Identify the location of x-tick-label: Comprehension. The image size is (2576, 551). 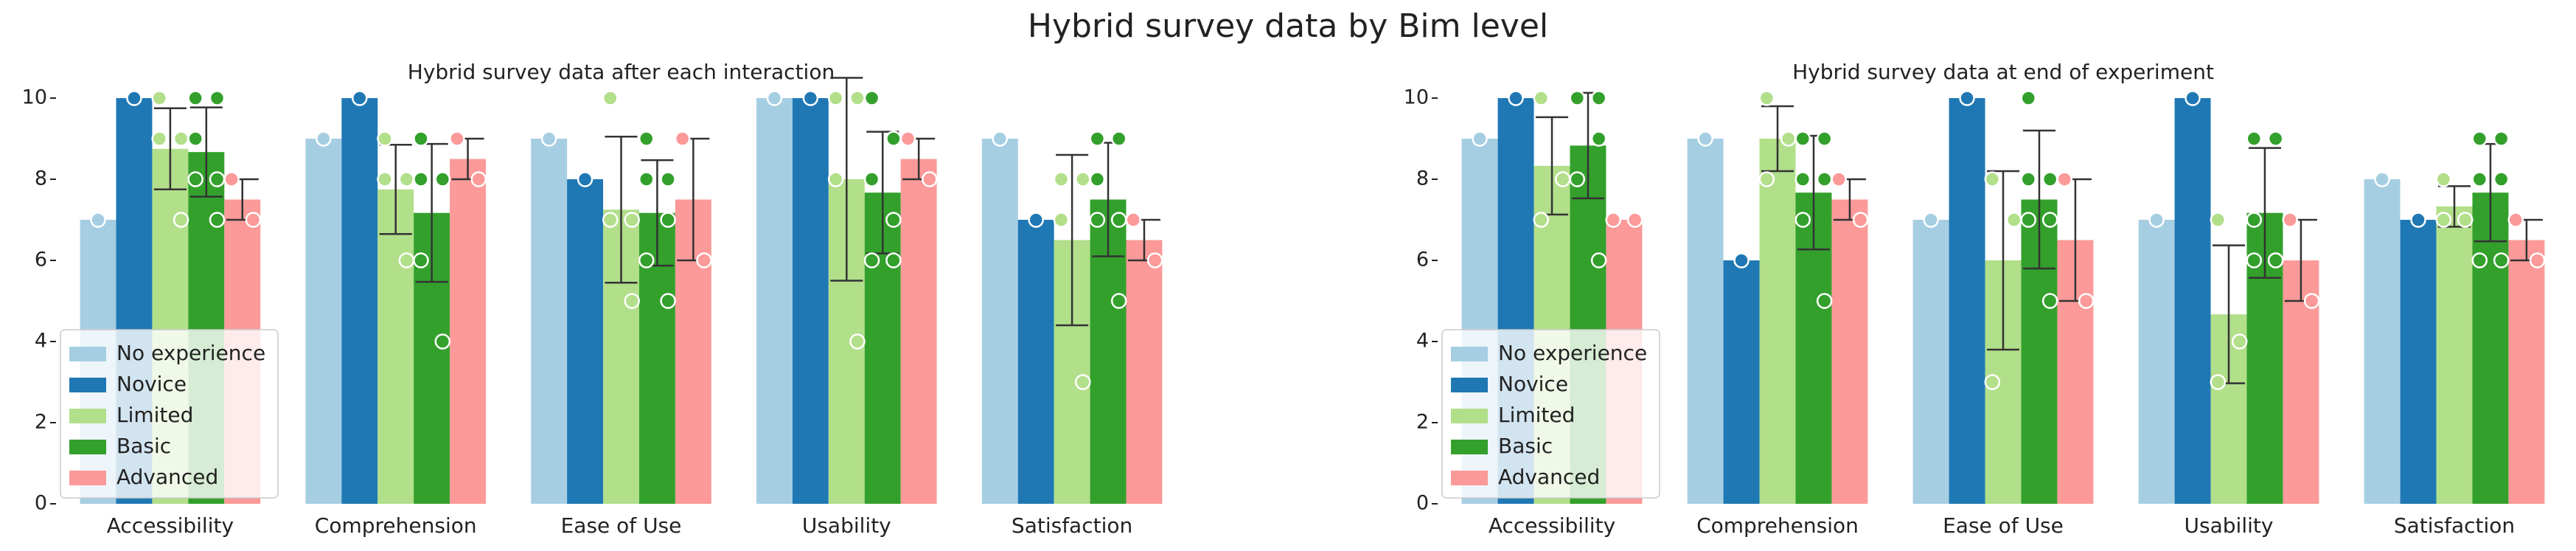
(396, 525).